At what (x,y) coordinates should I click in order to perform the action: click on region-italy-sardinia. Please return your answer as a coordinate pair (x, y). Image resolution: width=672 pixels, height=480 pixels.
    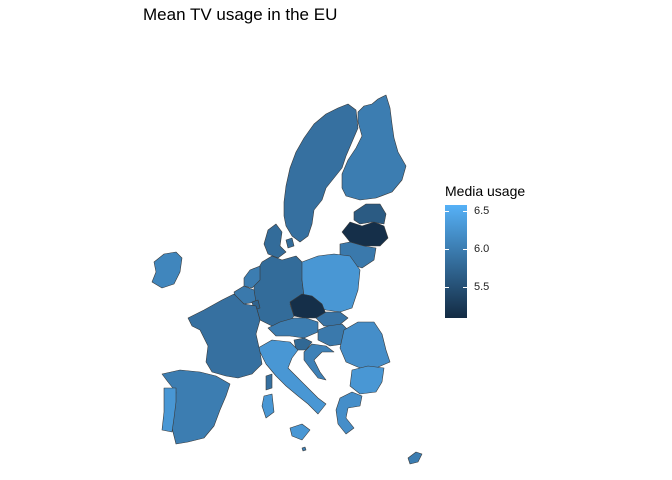
    Looking at the image, I should click on (268, 406).